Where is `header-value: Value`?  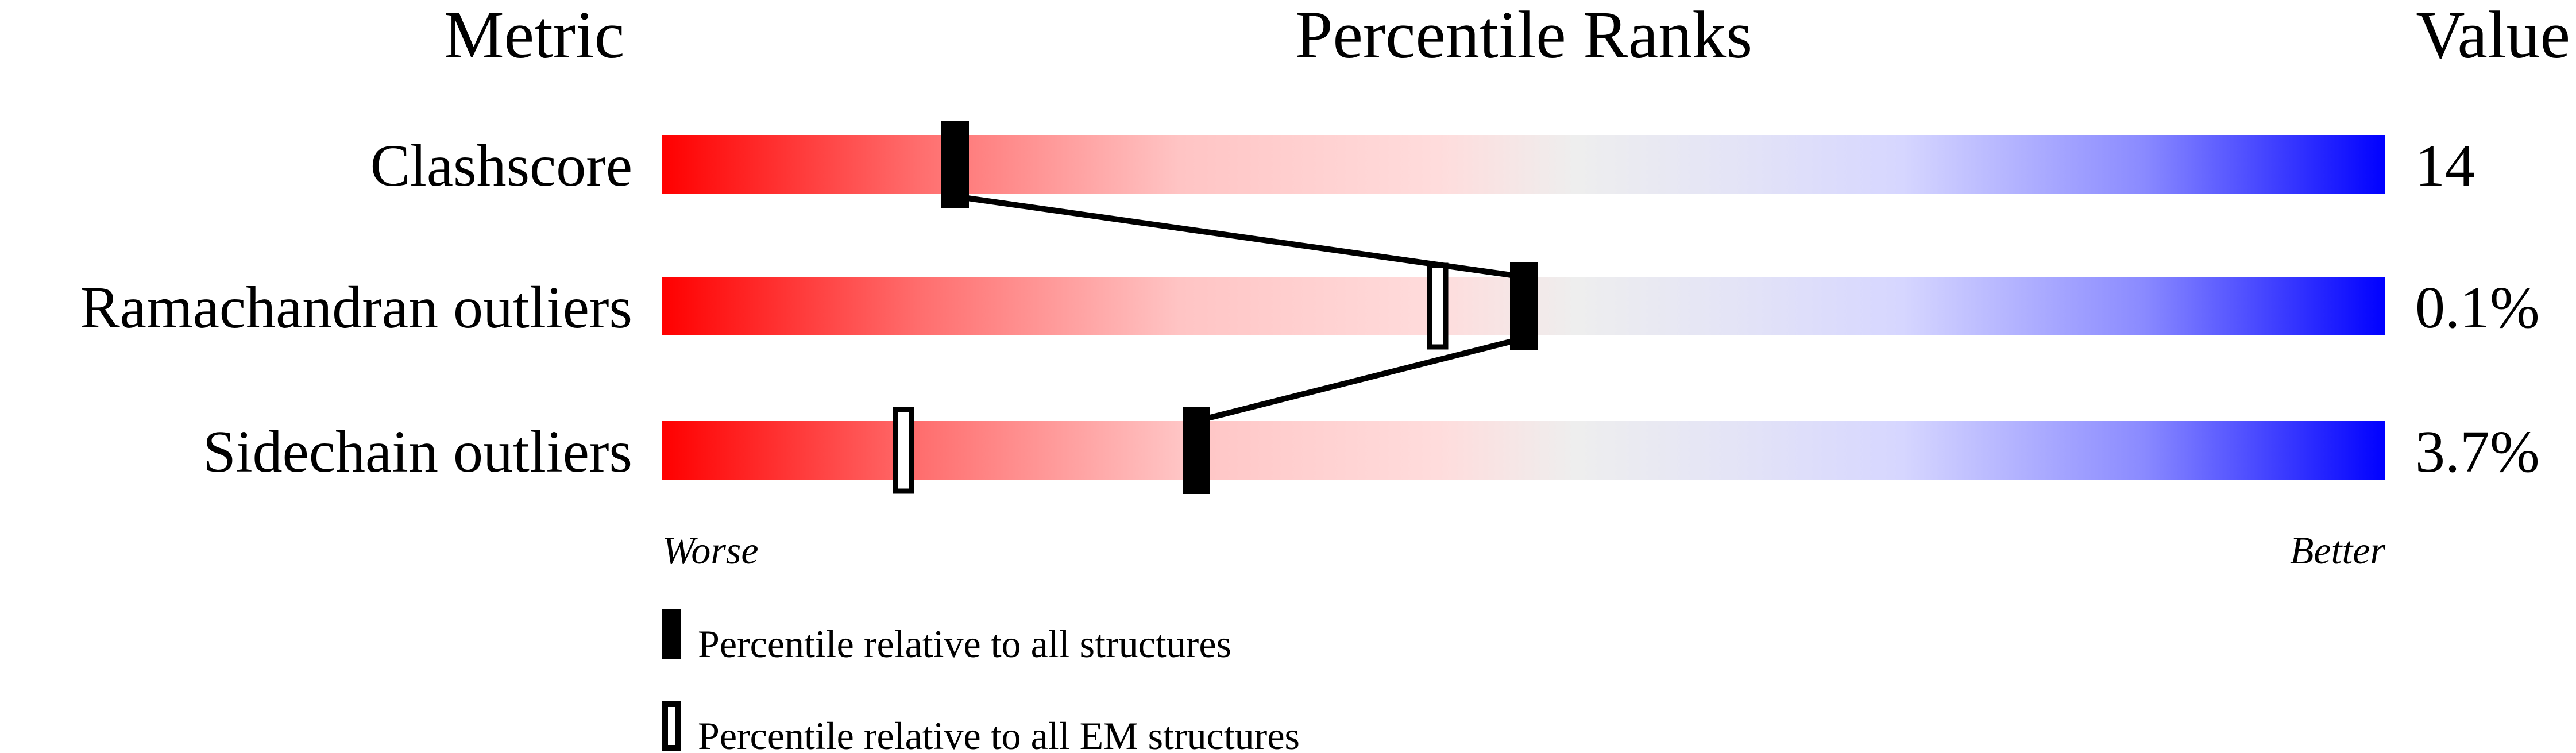 header-value: Value is located at coordinates (2493, 36).